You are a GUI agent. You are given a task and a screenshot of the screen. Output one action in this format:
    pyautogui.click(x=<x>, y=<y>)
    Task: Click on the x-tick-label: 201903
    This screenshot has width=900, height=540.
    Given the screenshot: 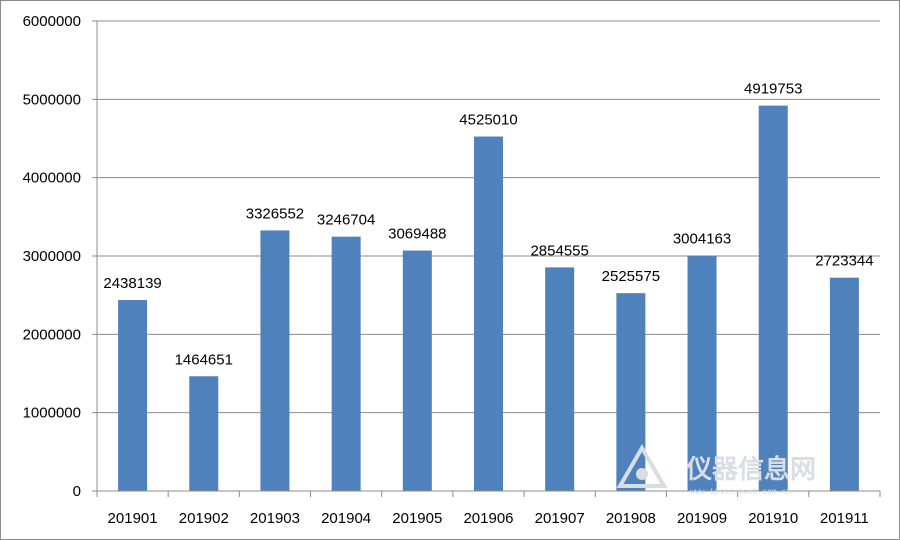 What is the action you would take?
    pyautogui.click(x=275, y=518)
    